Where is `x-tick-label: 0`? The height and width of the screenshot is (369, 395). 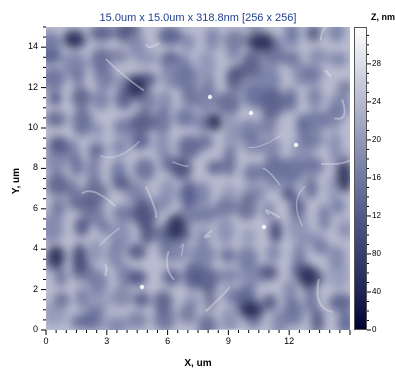
x-tick-label: 0 is located at coordinates (46, 341).